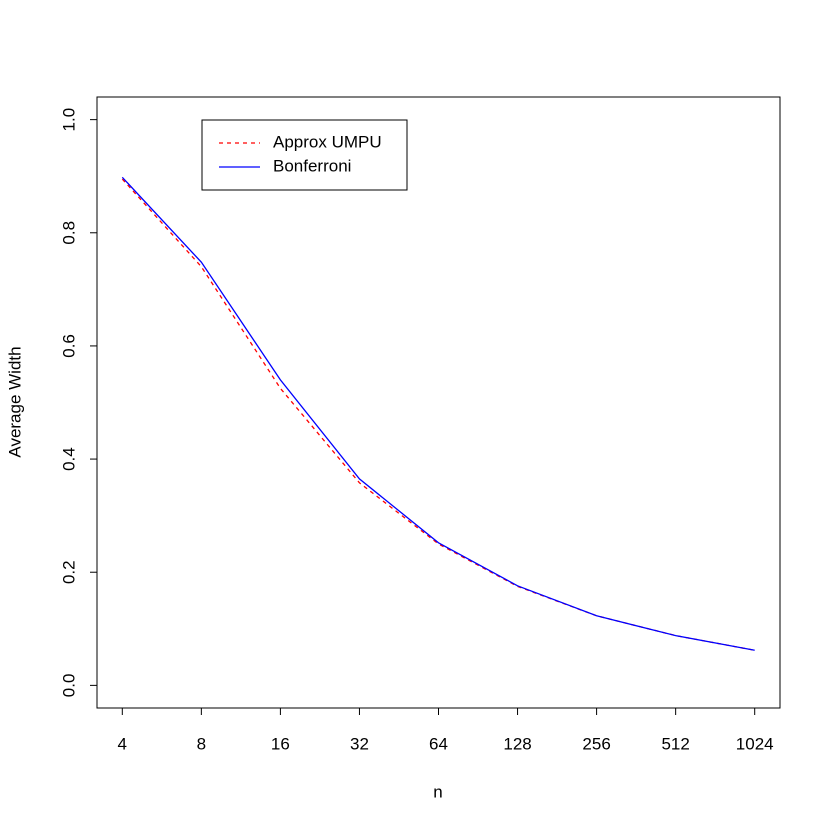 The height and width of the screenshot is (830, 830). I want to click on x-tick-label: 512, so click(675, 743).